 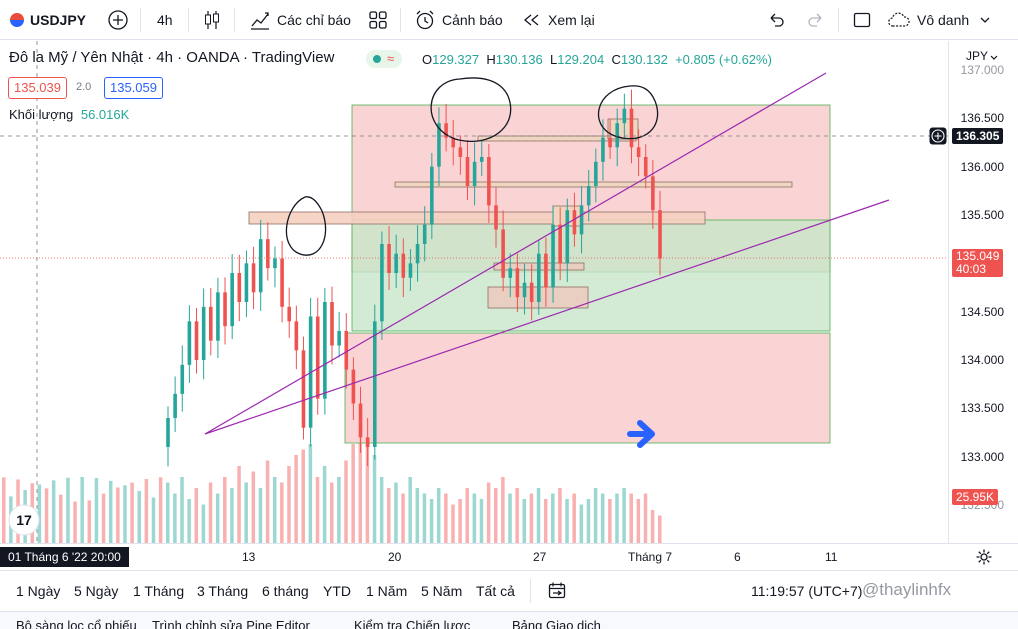 What do you see at coordinates (41, 114) in the screenshot?
I see `volume-label: Khối lượng` at bounding box center [41, 114].